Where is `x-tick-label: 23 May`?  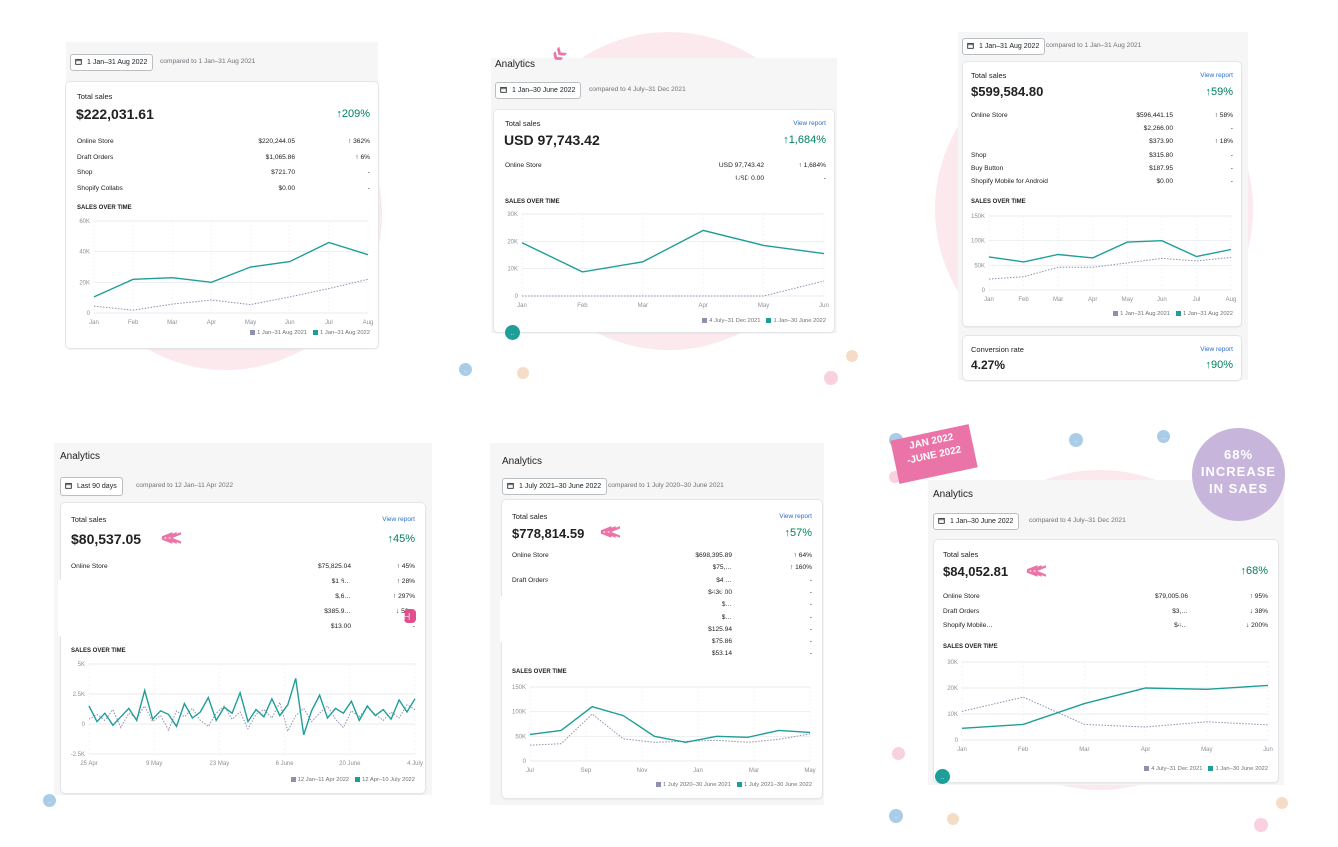
x-tick-label: 23 May is located at coordinates (220, 764).